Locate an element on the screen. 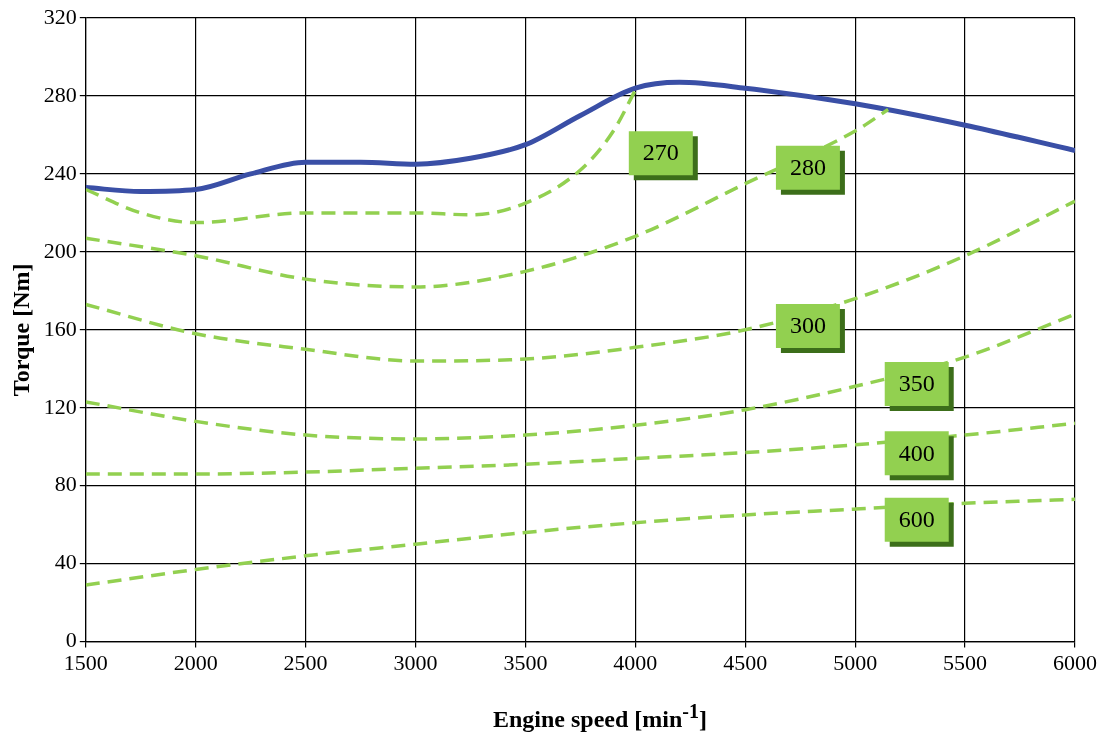 Image resolution: width=1105 pixels, height=733 pixels. y-tick-label: 240 is located at coordinates (60, 172).